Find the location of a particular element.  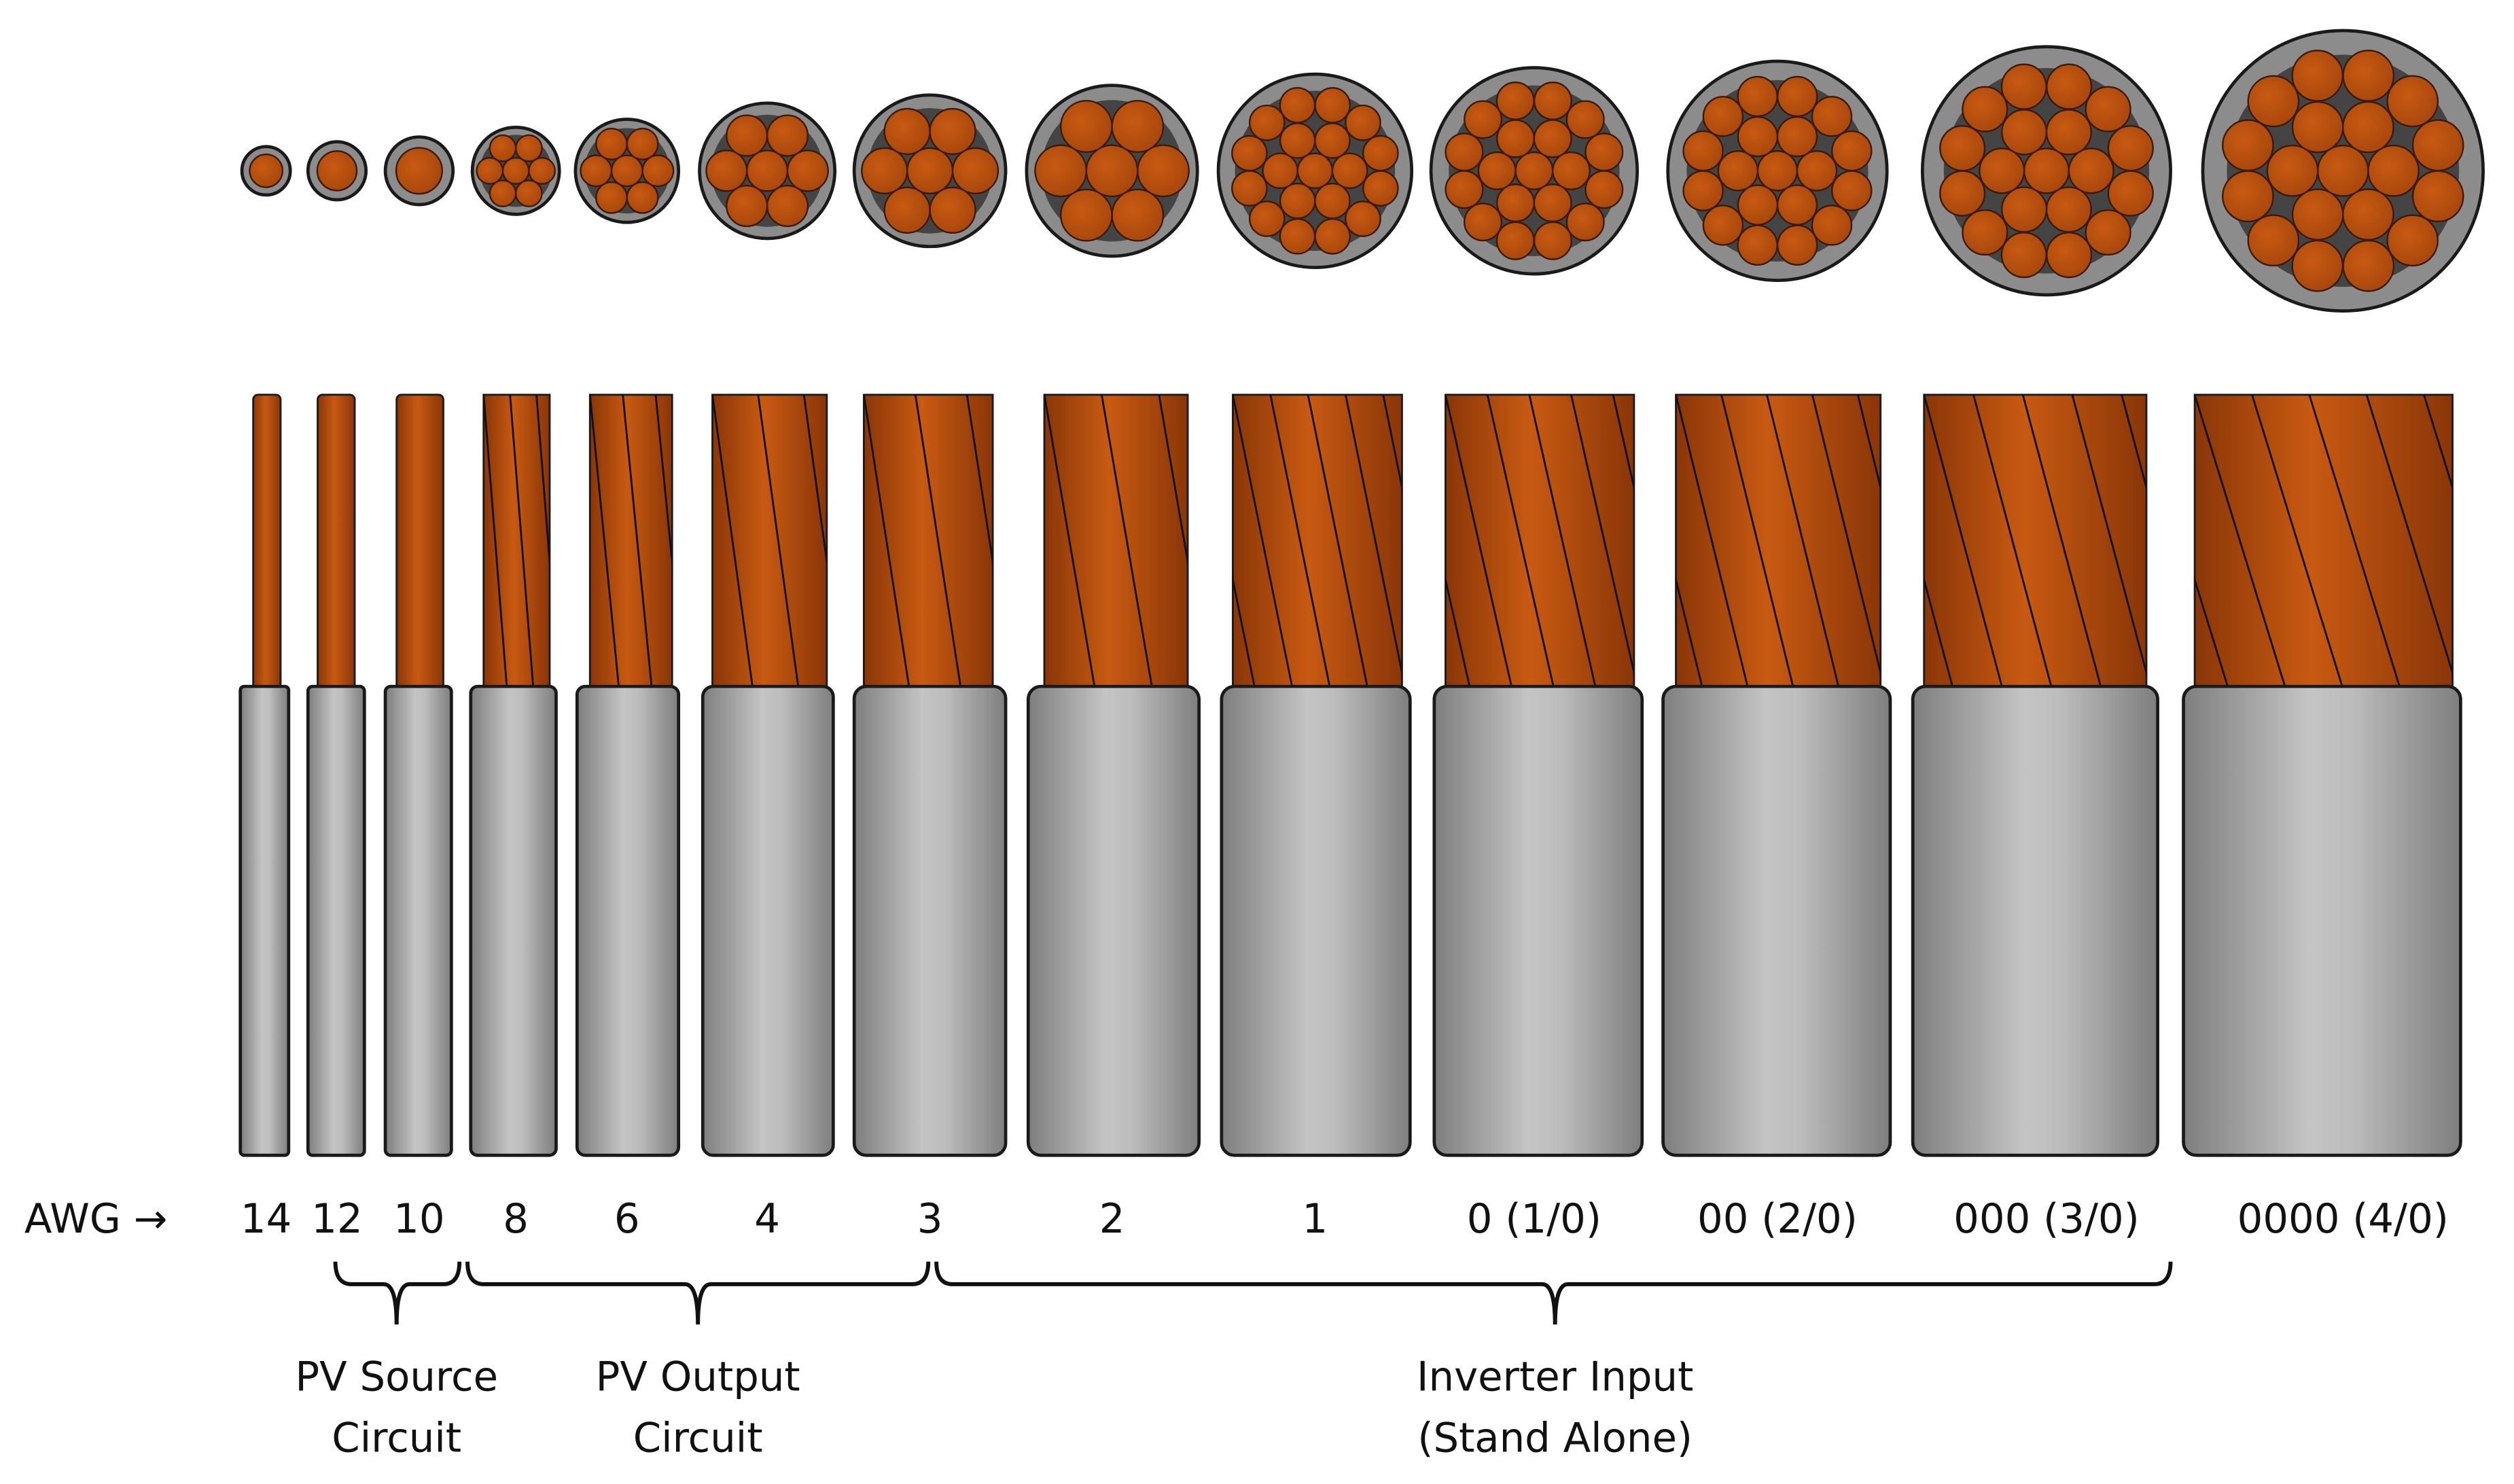

group-label-line2: Circuit is located at coordinates (698, 1438).